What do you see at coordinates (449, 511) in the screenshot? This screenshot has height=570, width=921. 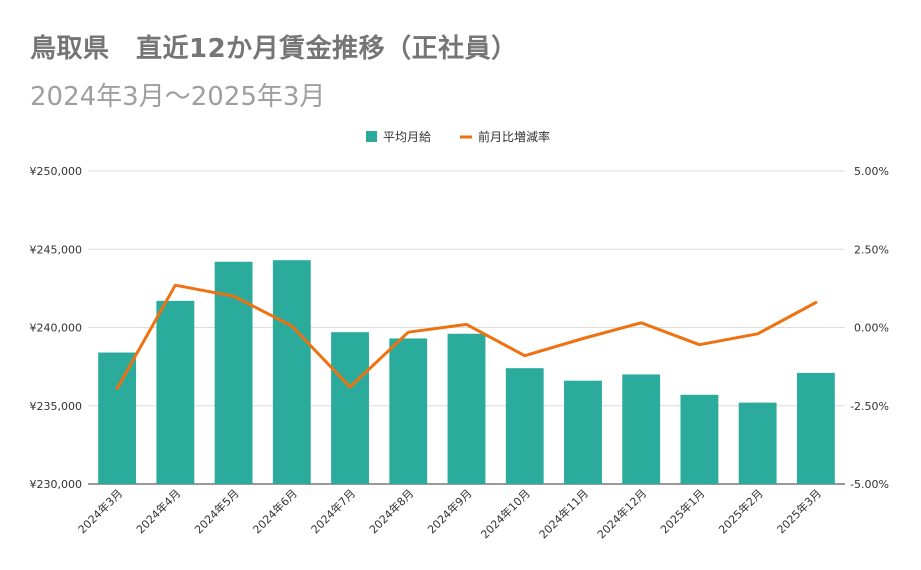 I see `x-tick-label: 2024年9月` at bounding box center [449, 511].